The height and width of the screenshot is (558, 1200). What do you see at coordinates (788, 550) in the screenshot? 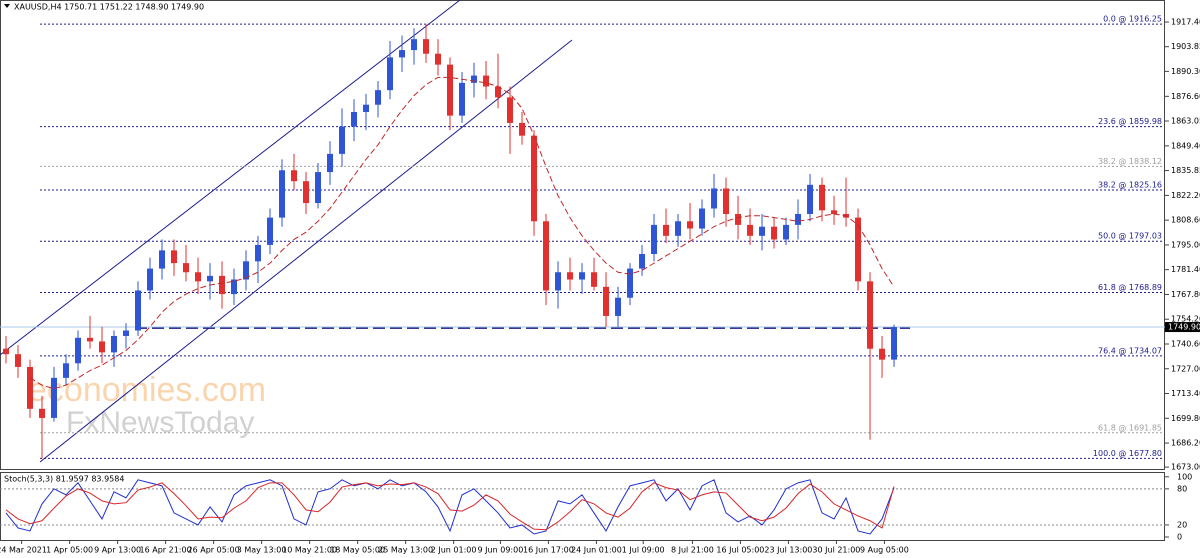
I see `x-tick-label: 23 Jul 13:00` at bounding box center [788, 550].